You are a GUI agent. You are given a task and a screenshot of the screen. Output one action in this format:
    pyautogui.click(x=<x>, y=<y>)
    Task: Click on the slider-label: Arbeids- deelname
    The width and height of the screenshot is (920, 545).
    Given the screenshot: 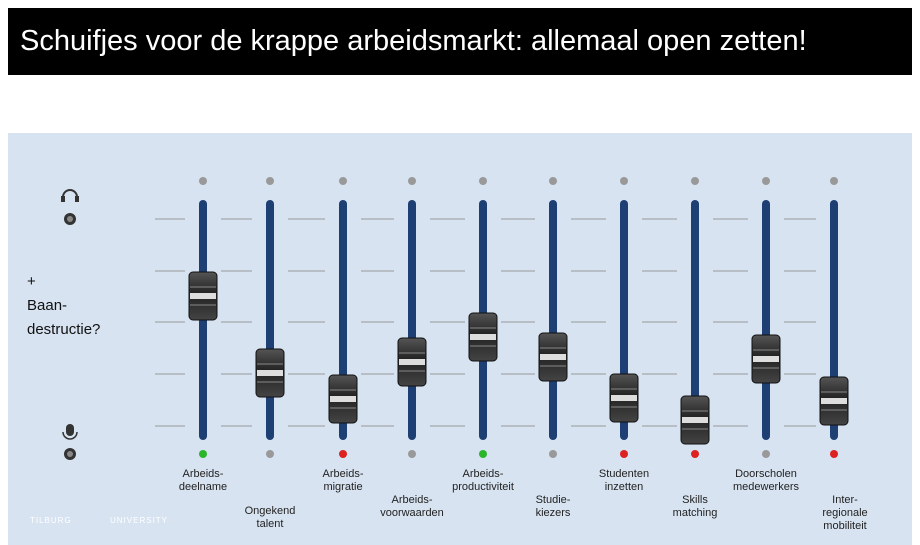 What is the action you would take?
    pyautogui.click(x=203, y=480)
    